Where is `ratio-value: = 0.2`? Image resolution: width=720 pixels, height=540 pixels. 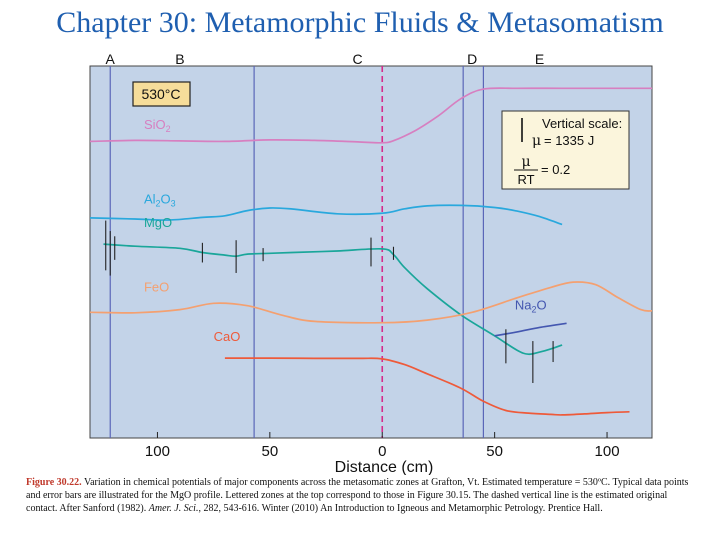
ratio-value: = 0.2 is located at coordinates (555, 169).